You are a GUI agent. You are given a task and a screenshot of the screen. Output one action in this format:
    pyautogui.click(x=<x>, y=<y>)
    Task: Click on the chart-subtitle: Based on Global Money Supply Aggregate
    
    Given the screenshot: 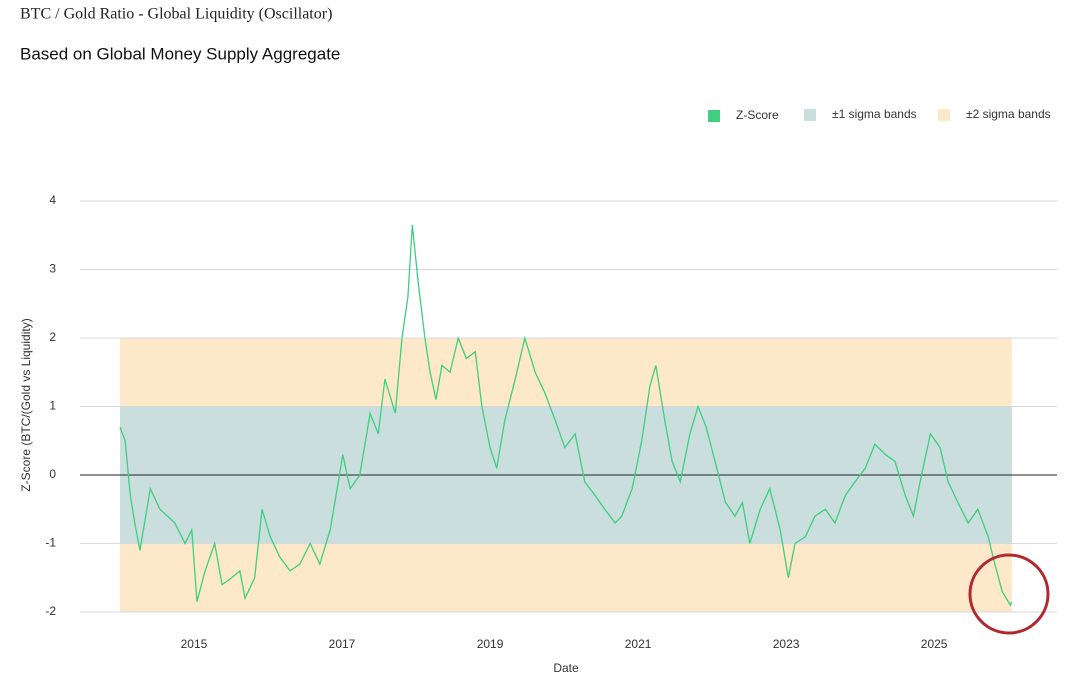 What is the action you would take?
    pyautogui.click(x=180, y=53)
    